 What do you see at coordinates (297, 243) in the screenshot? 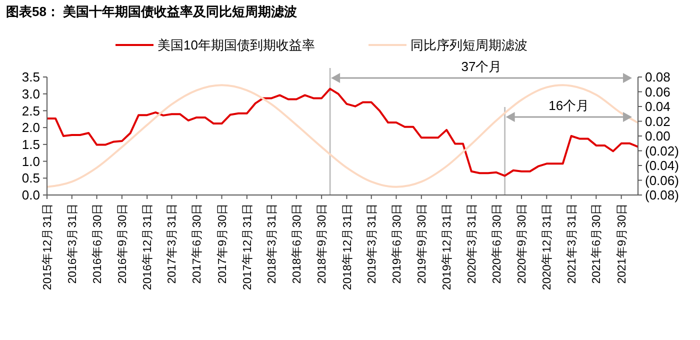
I see `x-tick-label: 2018年6月30日` at bounding box center [297, 243].